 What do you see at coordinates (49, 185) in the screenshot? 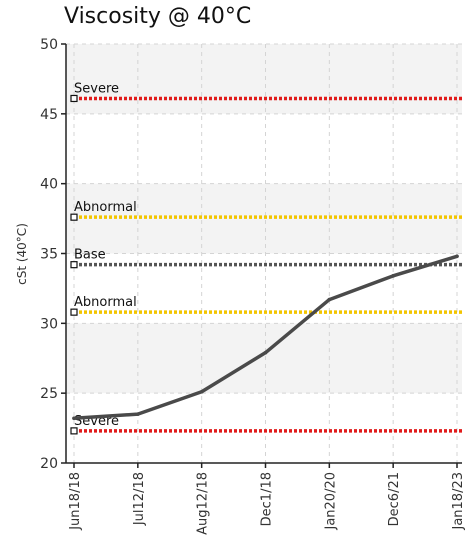
I see `y-tick-label: 40` at bounding box center [49, 185].